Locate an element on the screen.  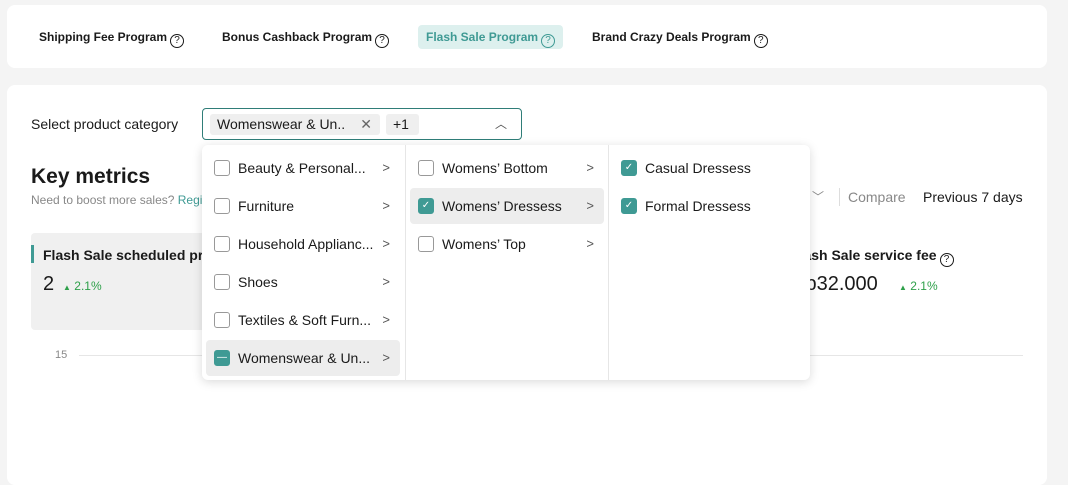
option-label: Formal Dressess is located at coordinates (698, 206).